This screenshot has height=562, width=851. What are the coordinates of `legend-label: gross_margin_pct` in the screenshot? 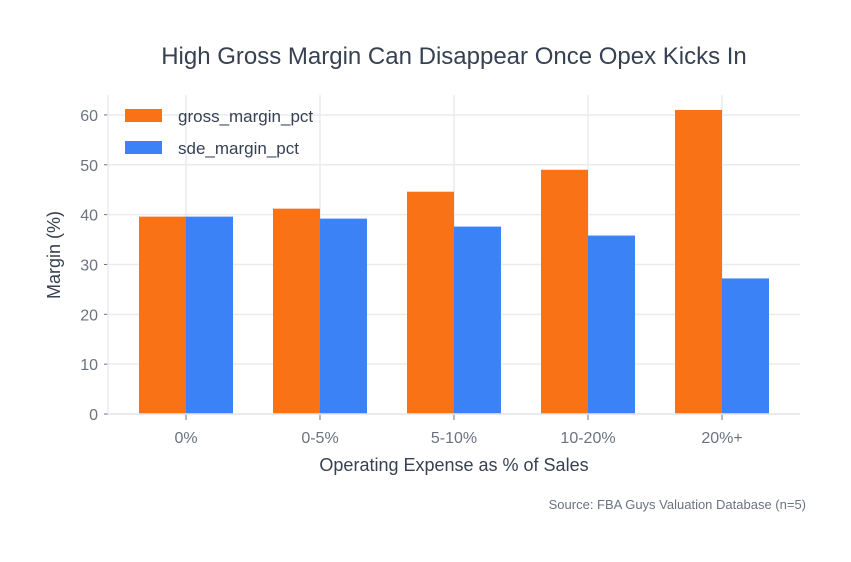 It's located at (245, 116).